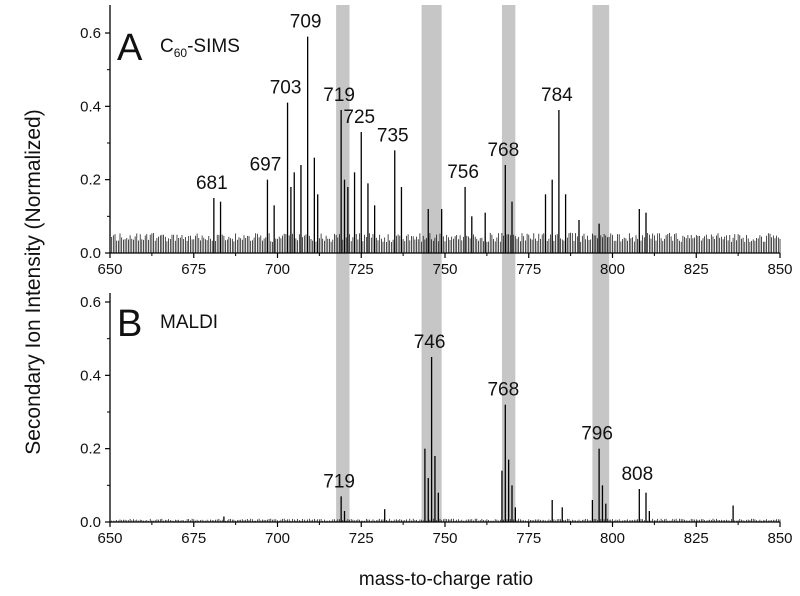 The width and height of the screenshot is (800, 596). Describe the element at coordinates (444, 538) in the screenshot. I see `x-tick-label-b-4: 750` at that location.